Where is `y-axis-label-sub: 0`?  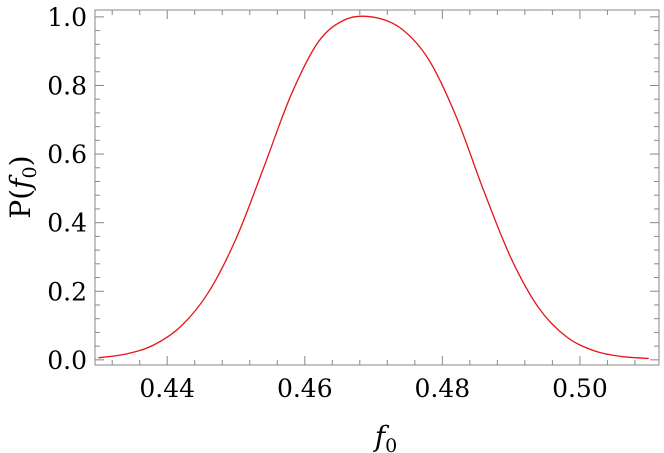
y-axis-label-sub: 0 is located at coordinates (30, 172).